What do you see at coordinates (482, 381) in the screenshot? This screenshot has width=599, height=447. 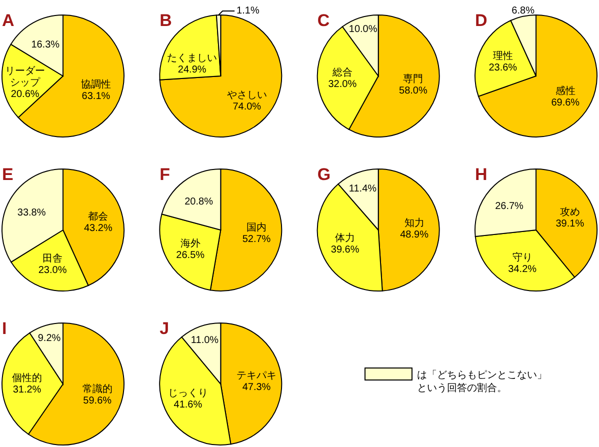 I see `text: は「どちらもピンとこない」という回答の割合。` at bounding box center [482, 381].